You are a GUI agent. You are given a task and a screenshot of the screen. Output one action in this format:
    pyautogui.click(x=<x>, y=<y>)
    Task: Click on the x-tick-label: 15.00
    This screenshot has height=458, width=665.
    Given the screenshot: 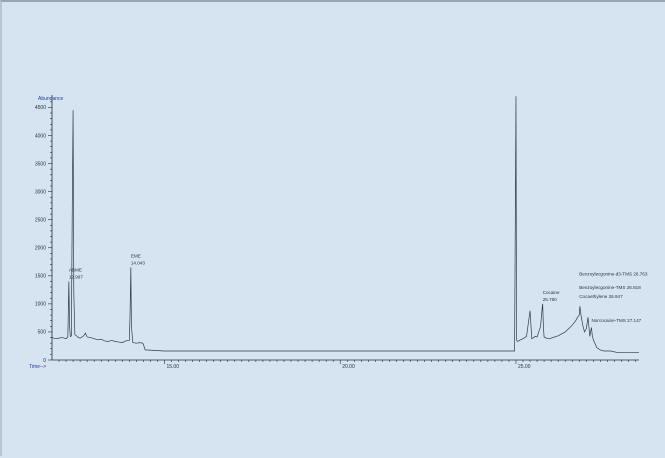 What is the action you would take?
    pyautogui.click(x=172, y=367)
    